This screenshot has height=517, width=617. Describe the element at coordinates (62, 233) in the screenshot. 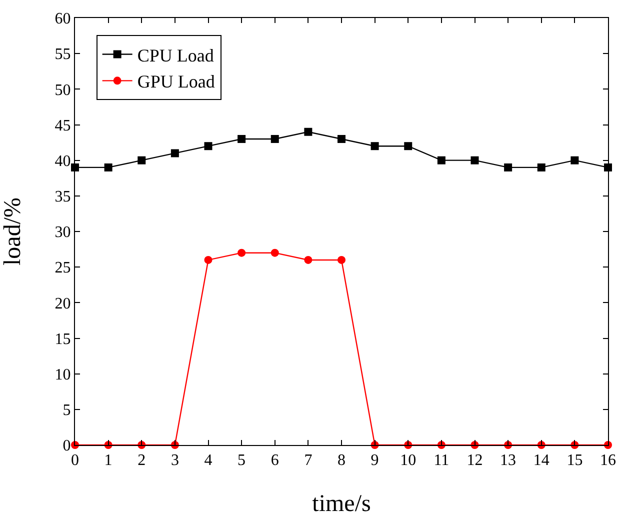

I see `y-tick-label: 30` at that location.